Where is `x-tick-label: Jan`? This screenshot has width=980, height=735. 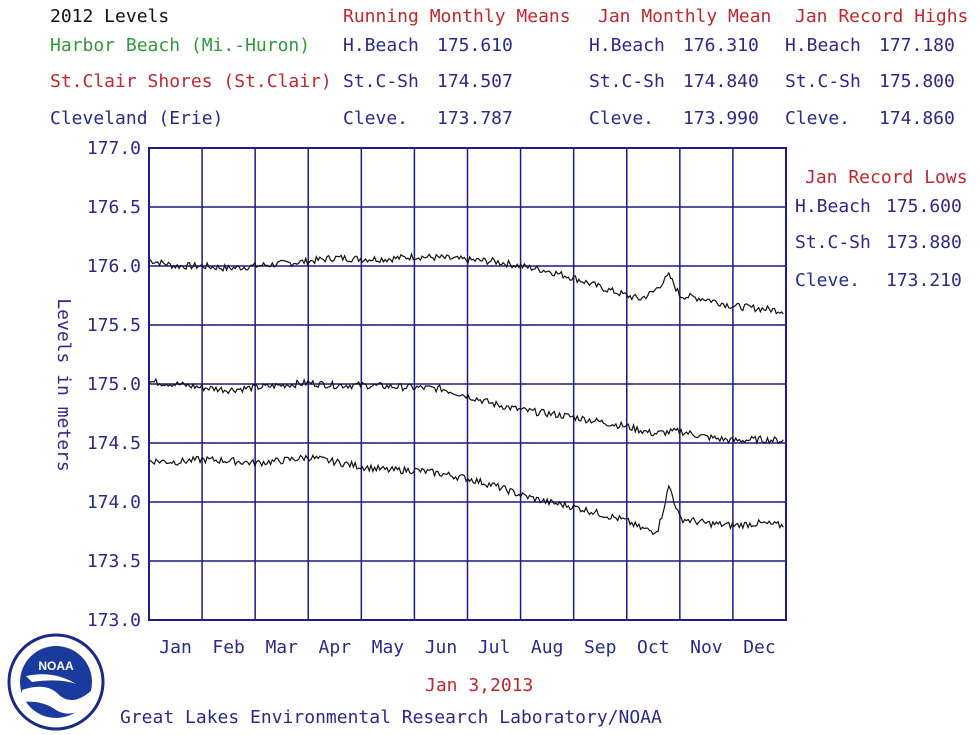 x-tick-label: Jan is located at coordinates (175, 647).